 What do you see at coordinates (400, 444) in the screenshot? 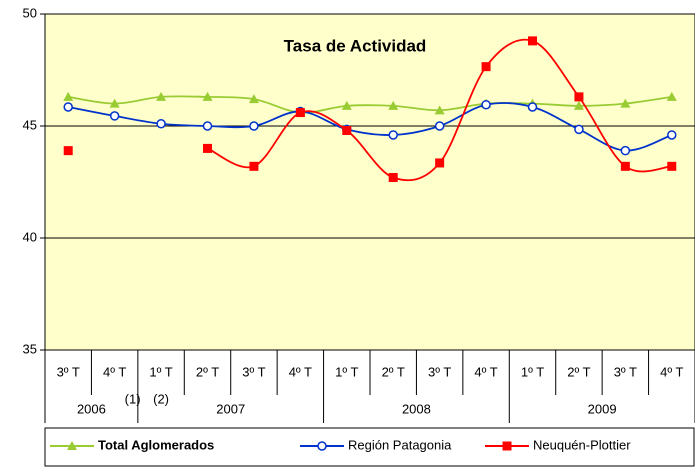
I see `legend-label: Región Patagonia` at bounding box center [400, 444].